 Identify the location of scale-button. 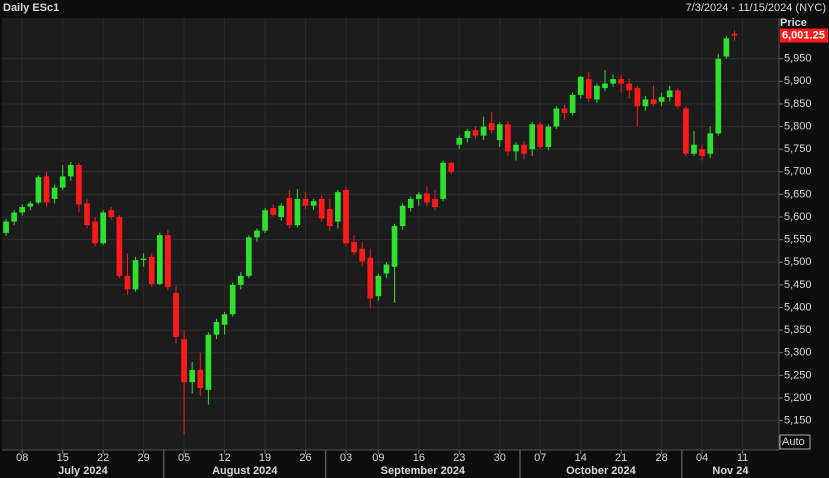
(795, 442).